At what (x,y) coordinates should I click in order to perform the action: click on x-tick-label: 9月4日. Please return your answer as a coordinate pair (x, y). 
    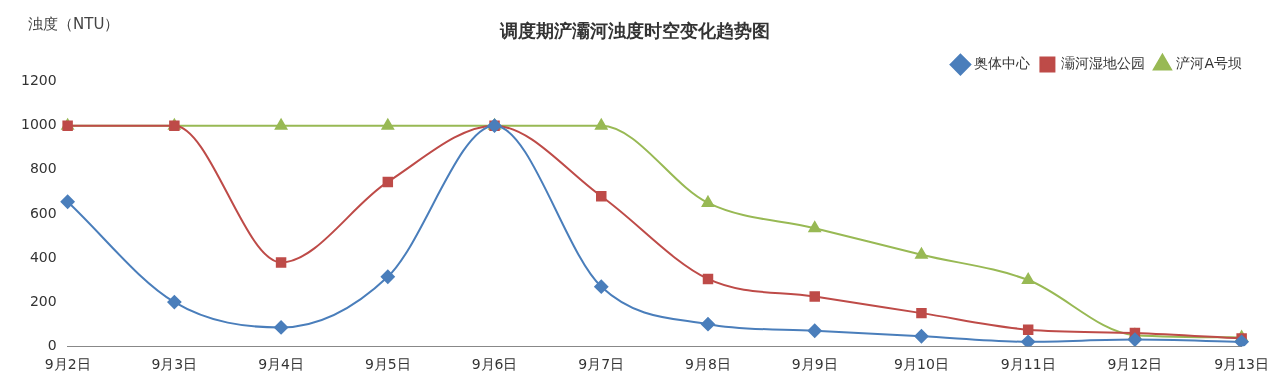
    Looking at the image, I should click on (281, 364).